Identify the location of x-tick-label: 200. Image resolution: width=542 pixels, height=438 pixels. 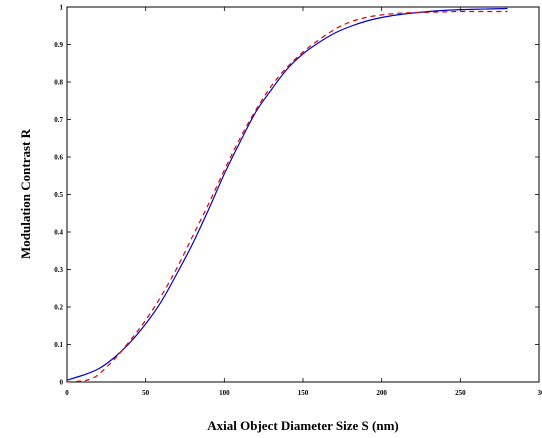
(381, 393).